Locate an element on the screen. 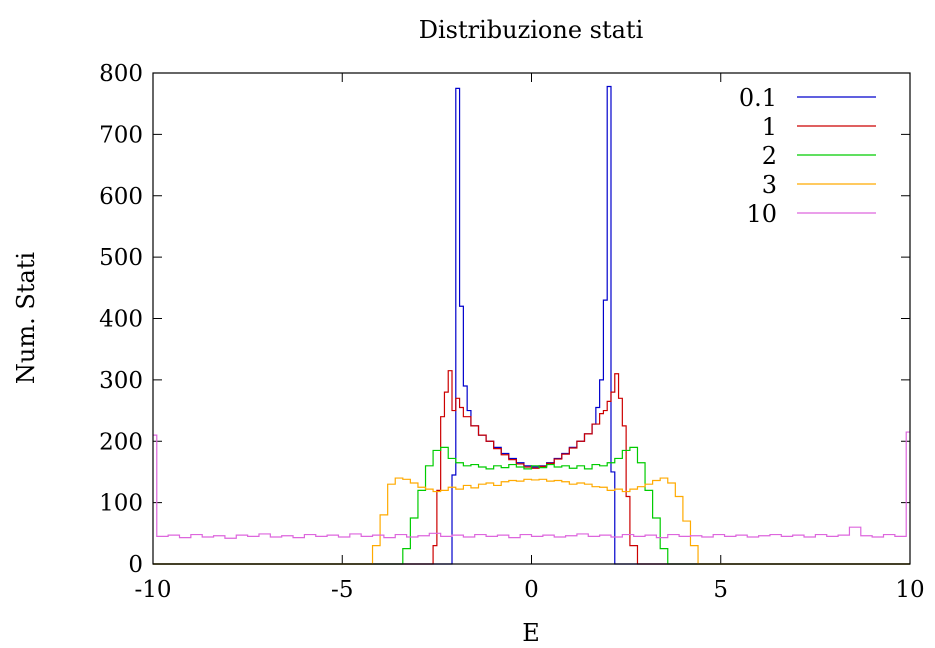  y-tick-label: 300 is located at coordinates (121, 381).